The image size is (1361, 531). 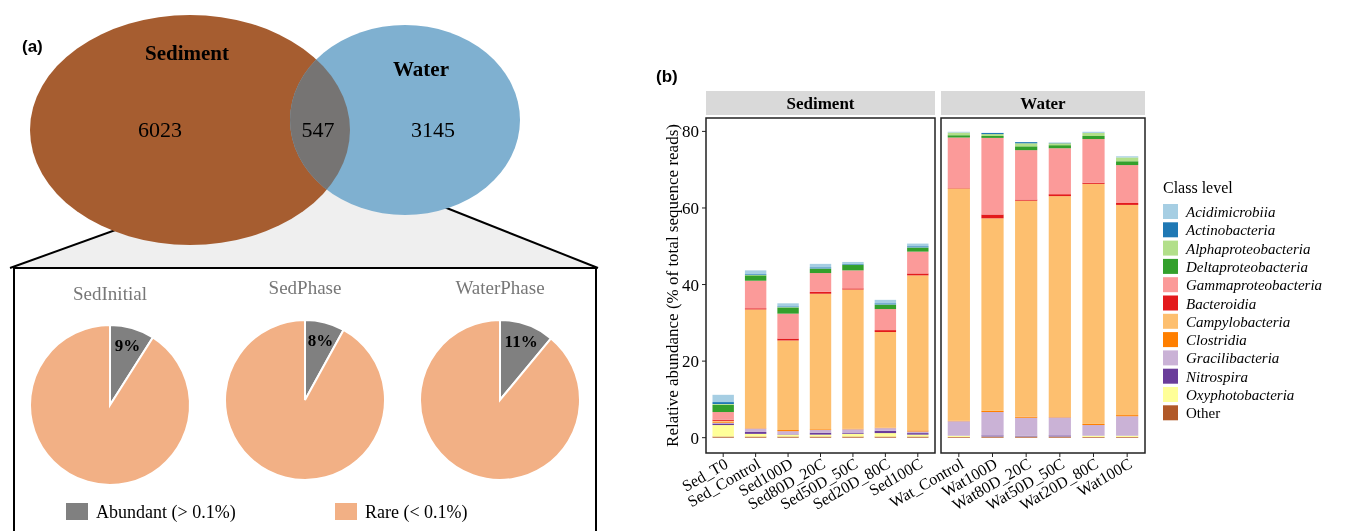 I want to click on y-tick-label: 60, so click(x=690, y=208).